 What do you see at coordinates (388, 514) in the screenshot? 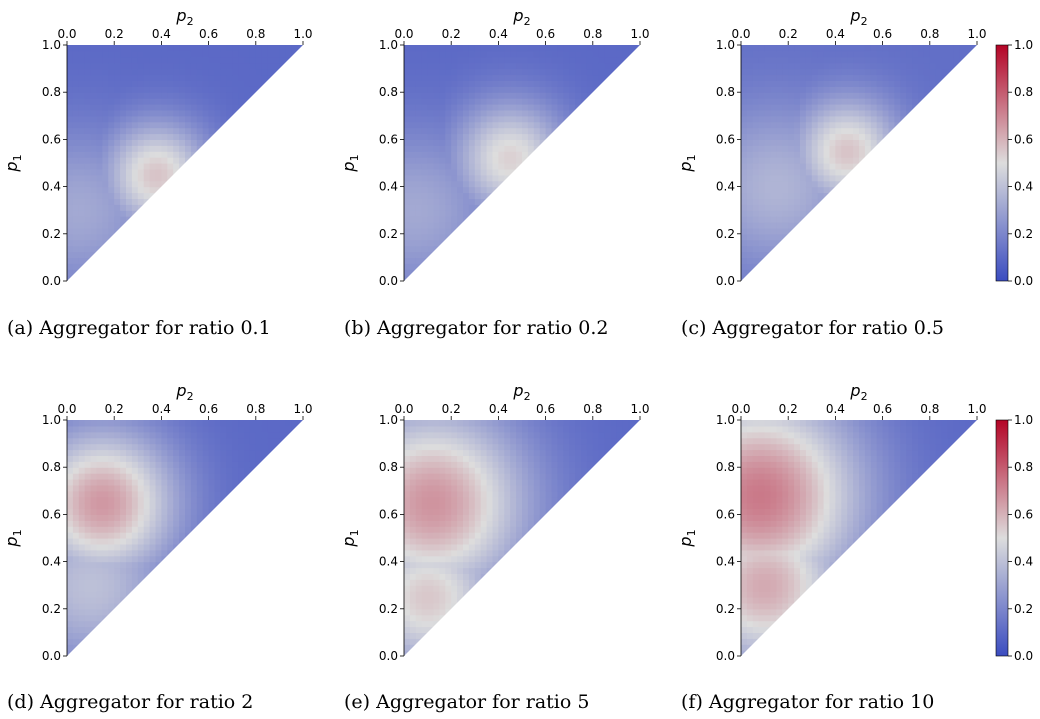
I see `y-tick-label: 0.6` at bounding box center [388, 514].